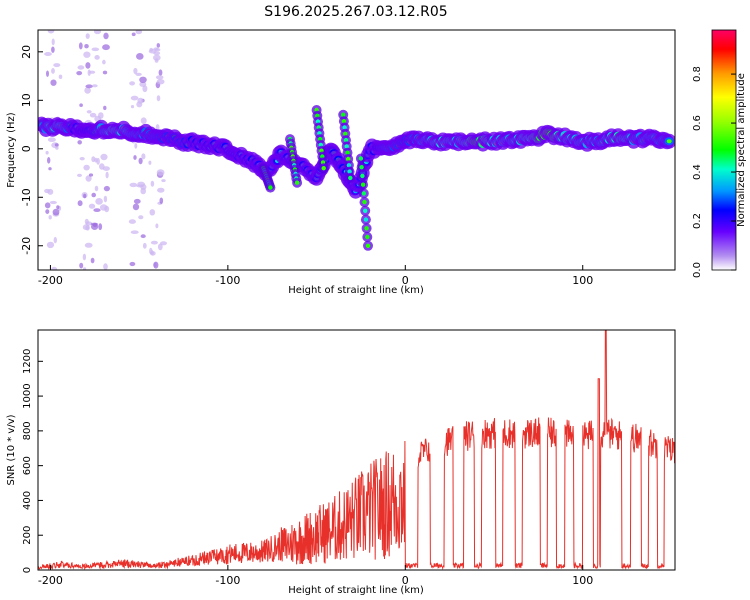 Image resolution: width=750 pixels, height=600 pixels. I want to click on snr-y-tick-label: 400, so click(27, 500).